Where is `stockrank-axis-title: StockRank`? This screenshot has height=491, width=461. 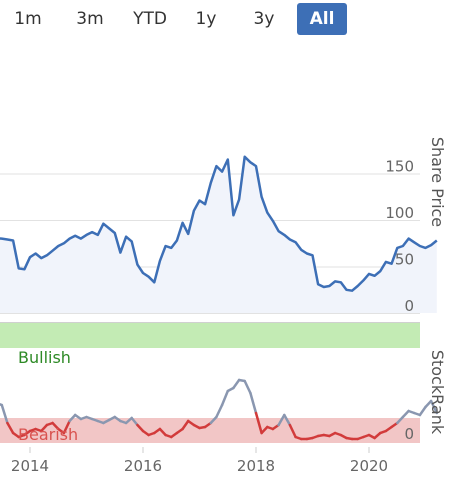
stockrank-axis-title: StockRank is located at coordinates (437, 392).